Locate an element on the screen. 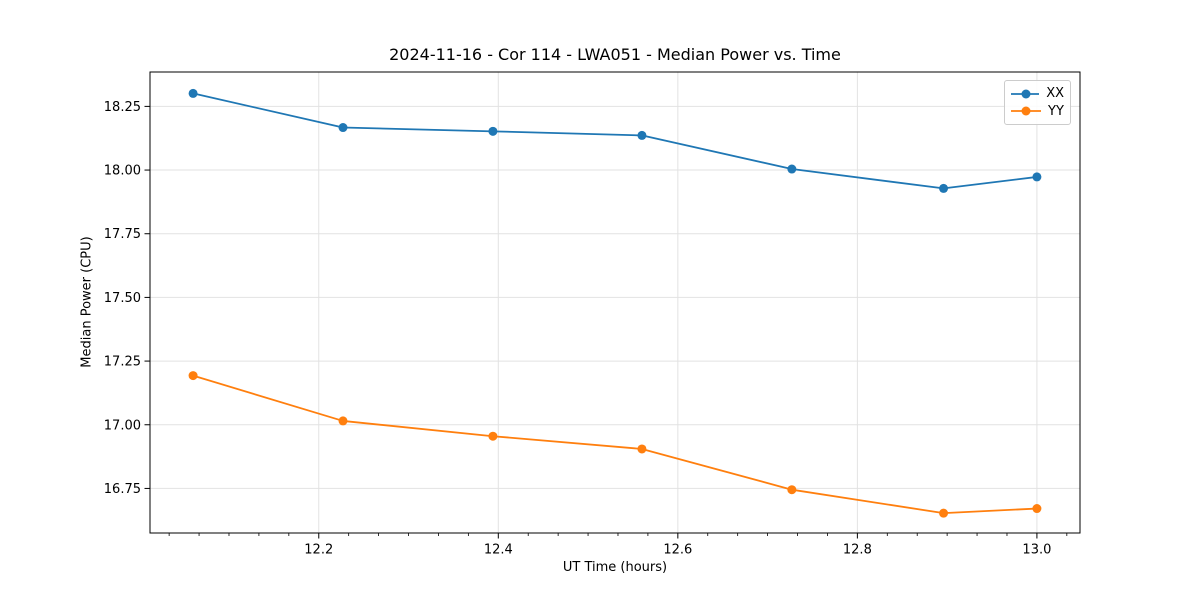  y-axis-label: Median Power (CPU) is located at coordinates (87, 302).